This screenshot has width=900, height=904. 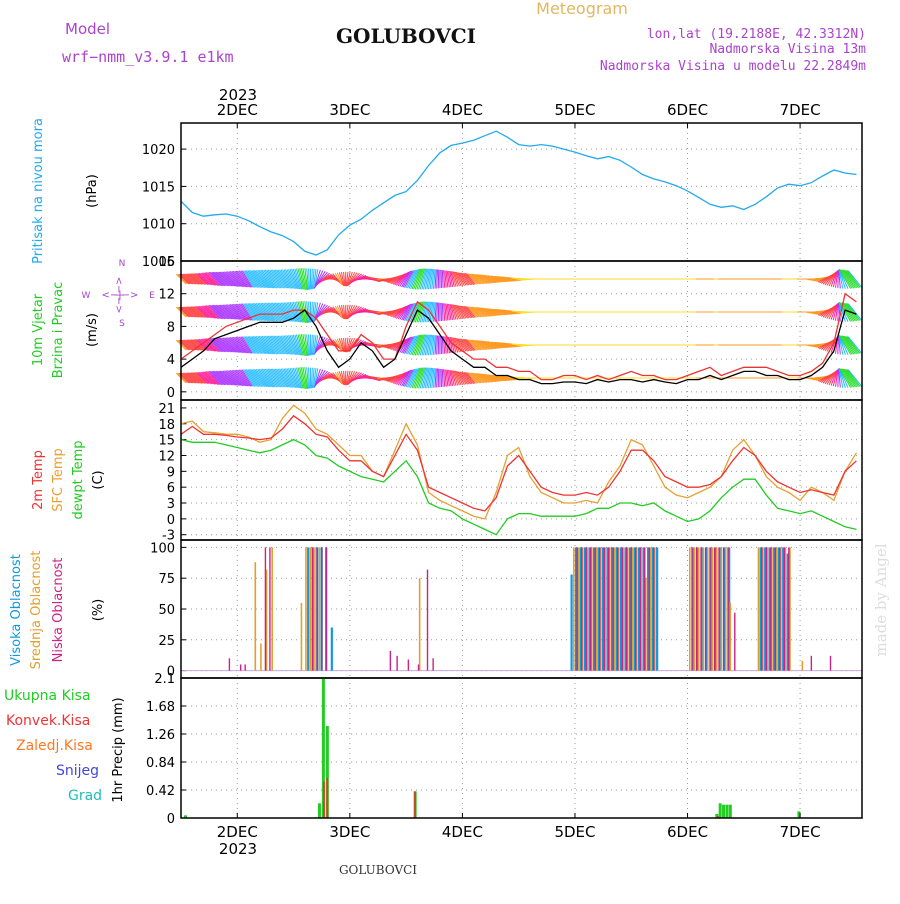 I want to click on temp-label-2m: 2m Temp, so click(x=38, y=480).